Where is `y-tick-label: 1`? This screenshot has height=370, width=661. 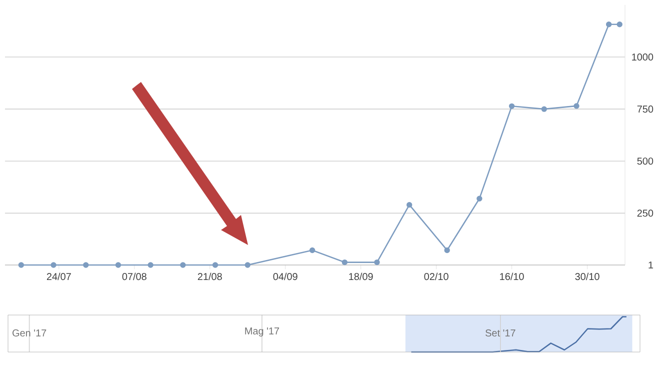
y-tick-label: 1 is located at coordinates (651, 265).